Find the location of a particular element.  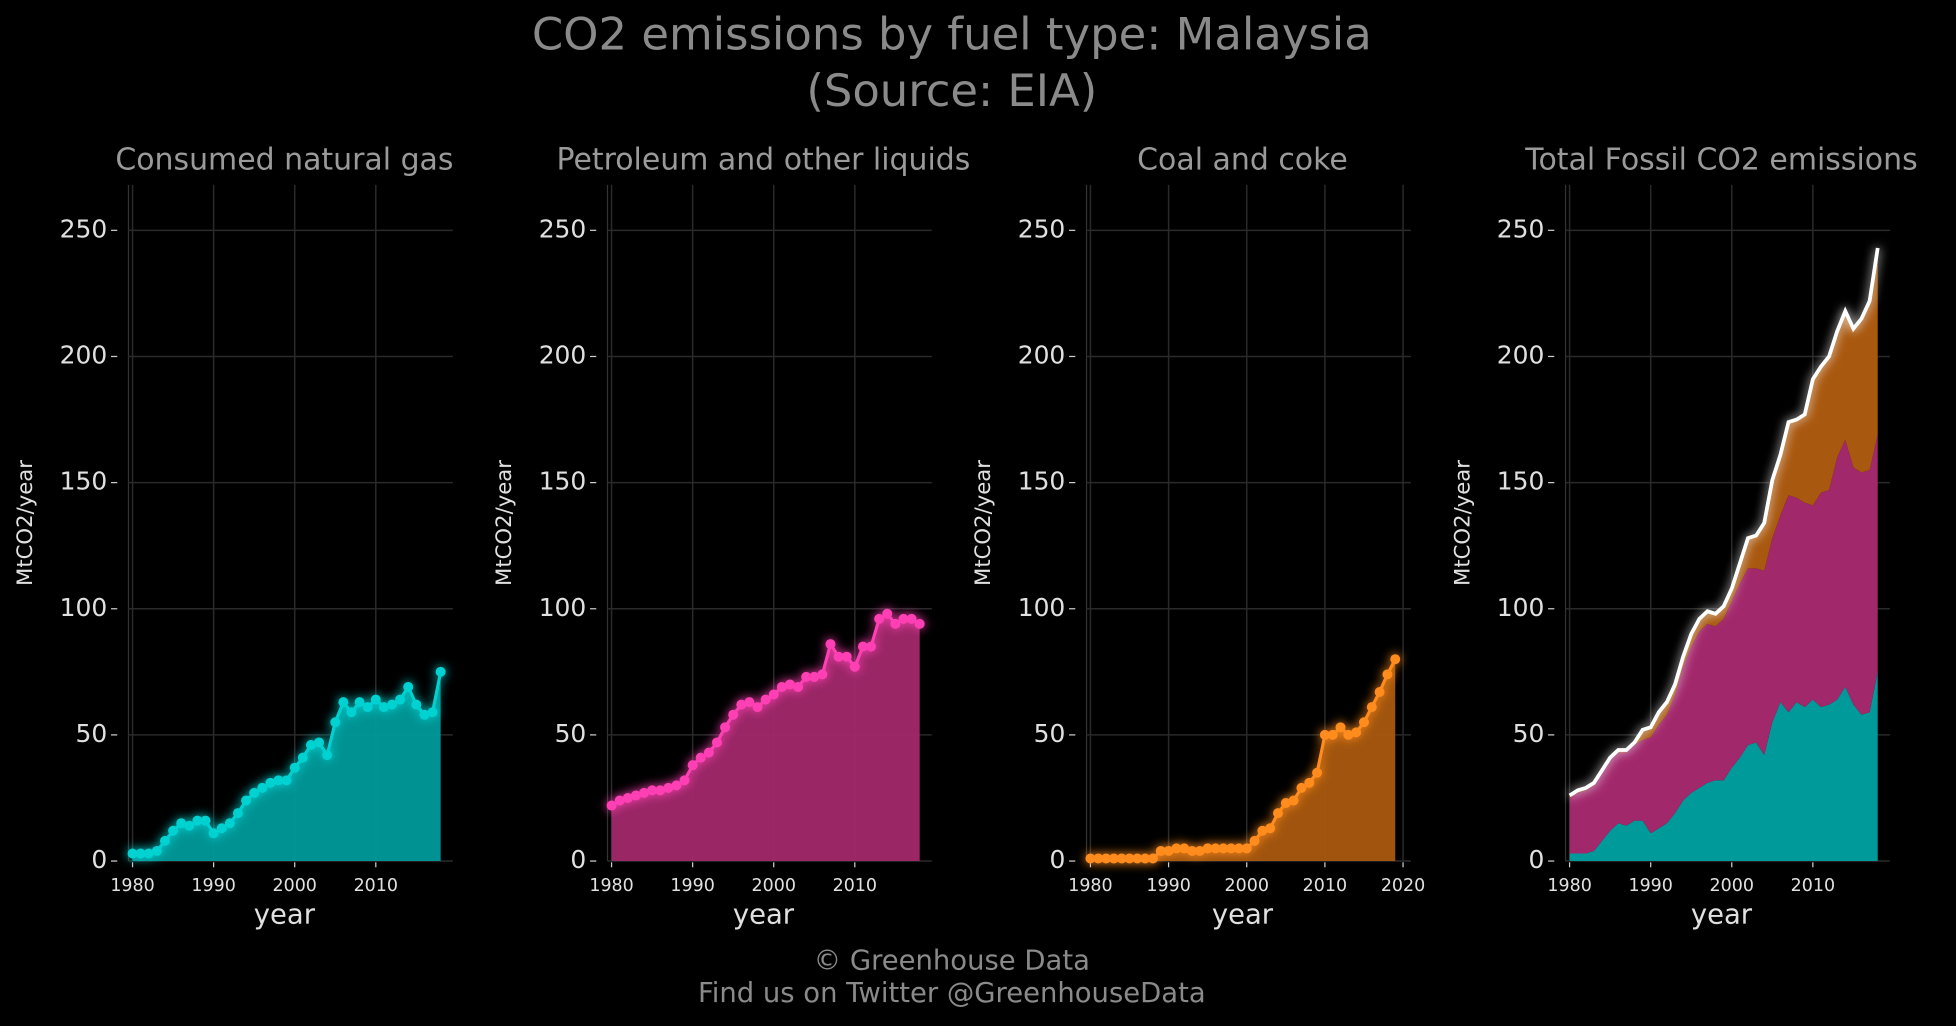

x-tick-label: 2000 is located at coordinates (294, 886).